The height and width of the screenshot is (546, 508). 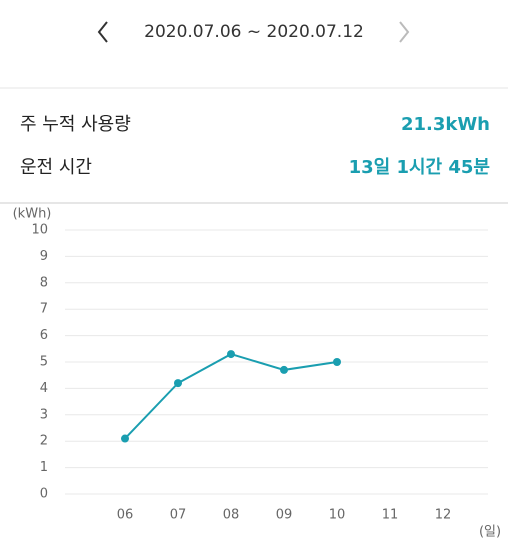 What do you see at coordinates (32, 214) in the screenshot?
I see `y-axis-label: (kWh)` at bounding box center [32, 214].